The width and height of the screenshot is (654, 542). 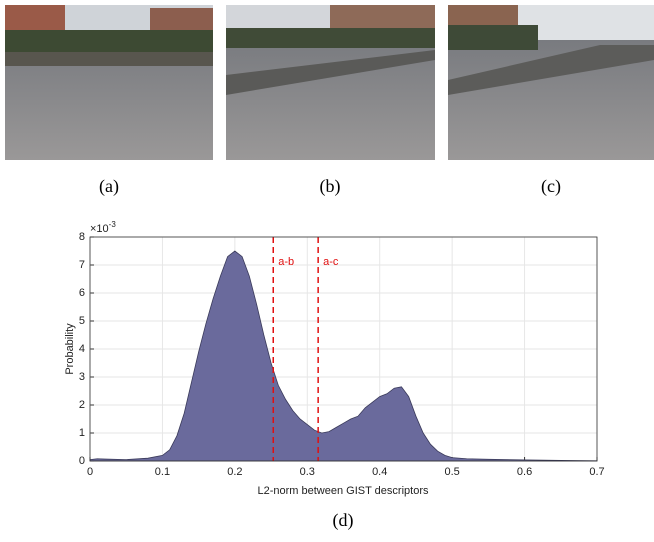 I want to click on multiplier-base: ×10, so click(x=99, y=229).